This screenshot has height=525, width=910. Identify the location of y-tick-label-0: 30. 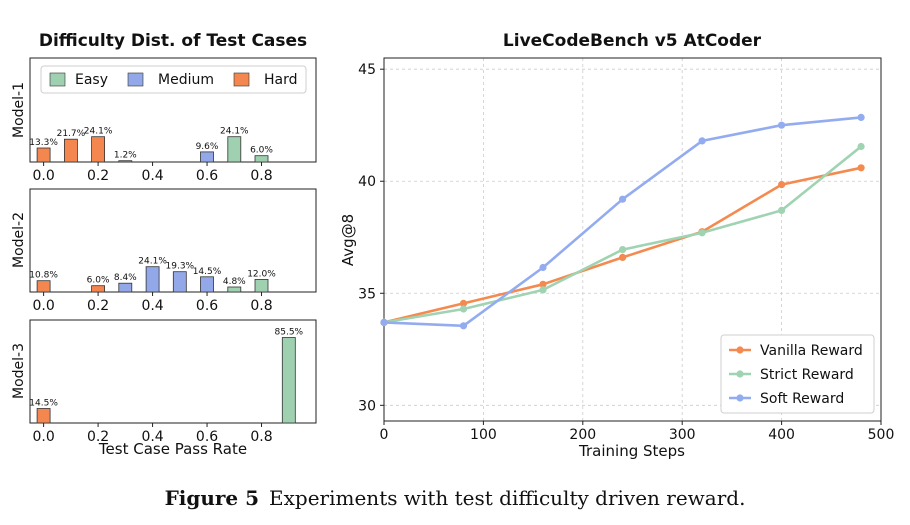
(367, 406).